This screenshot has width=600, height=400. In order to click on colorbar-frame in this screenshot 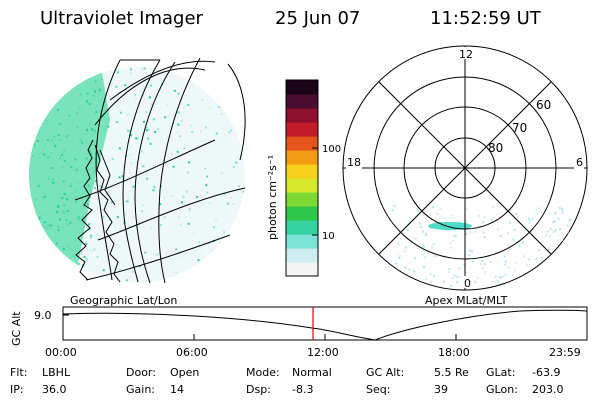, I will do `click(302, 178)`.